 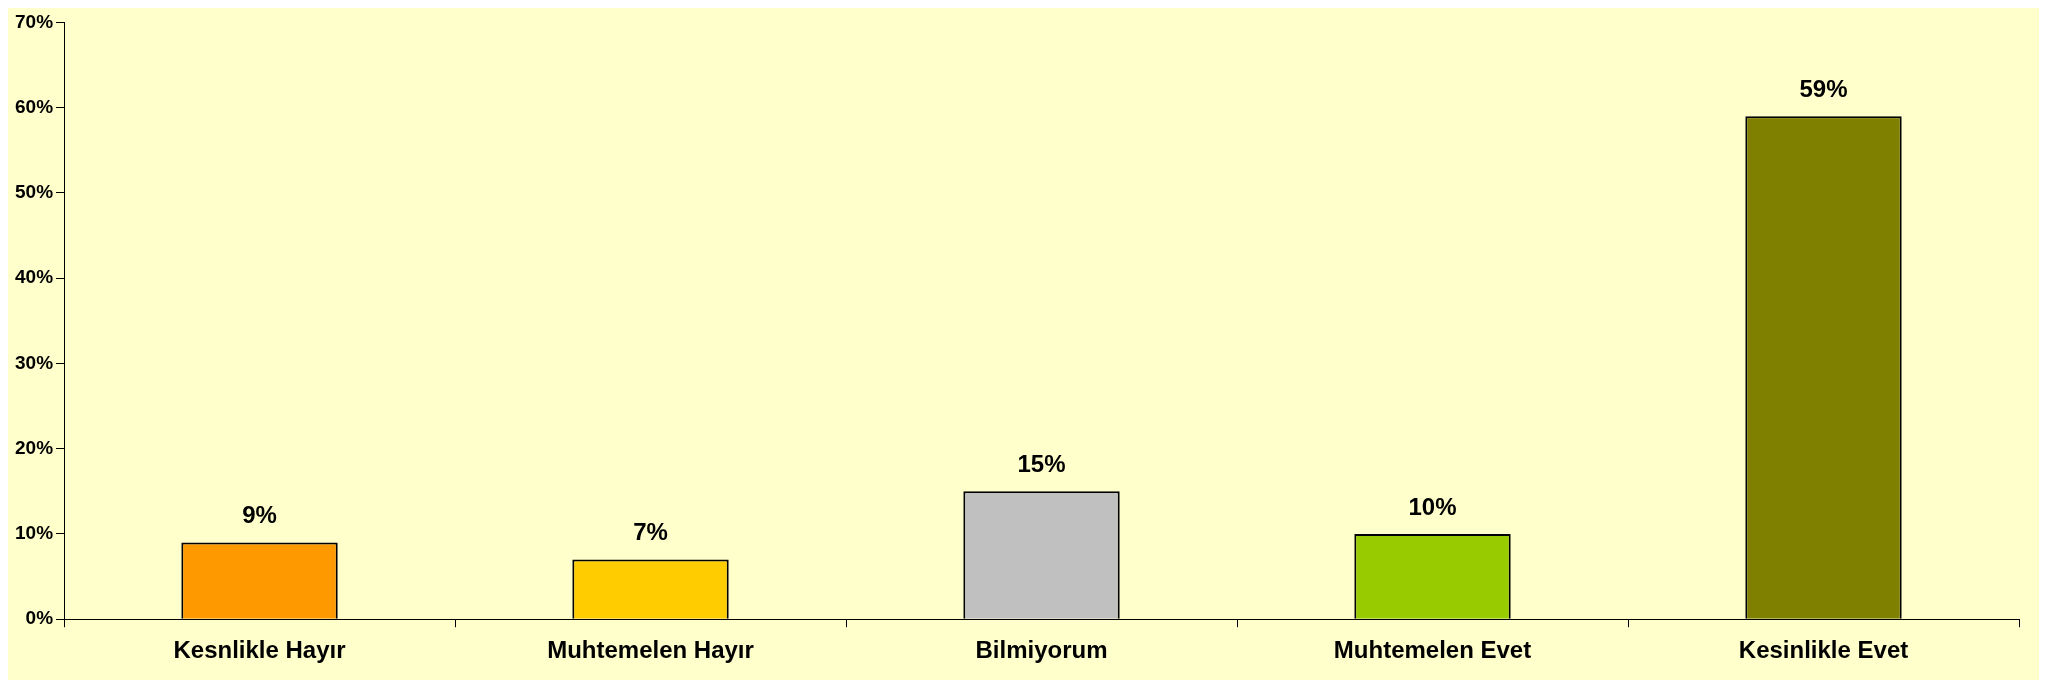 I want to click on x-tick-label: Bilmiyorum, so click(x=1041, y=650).